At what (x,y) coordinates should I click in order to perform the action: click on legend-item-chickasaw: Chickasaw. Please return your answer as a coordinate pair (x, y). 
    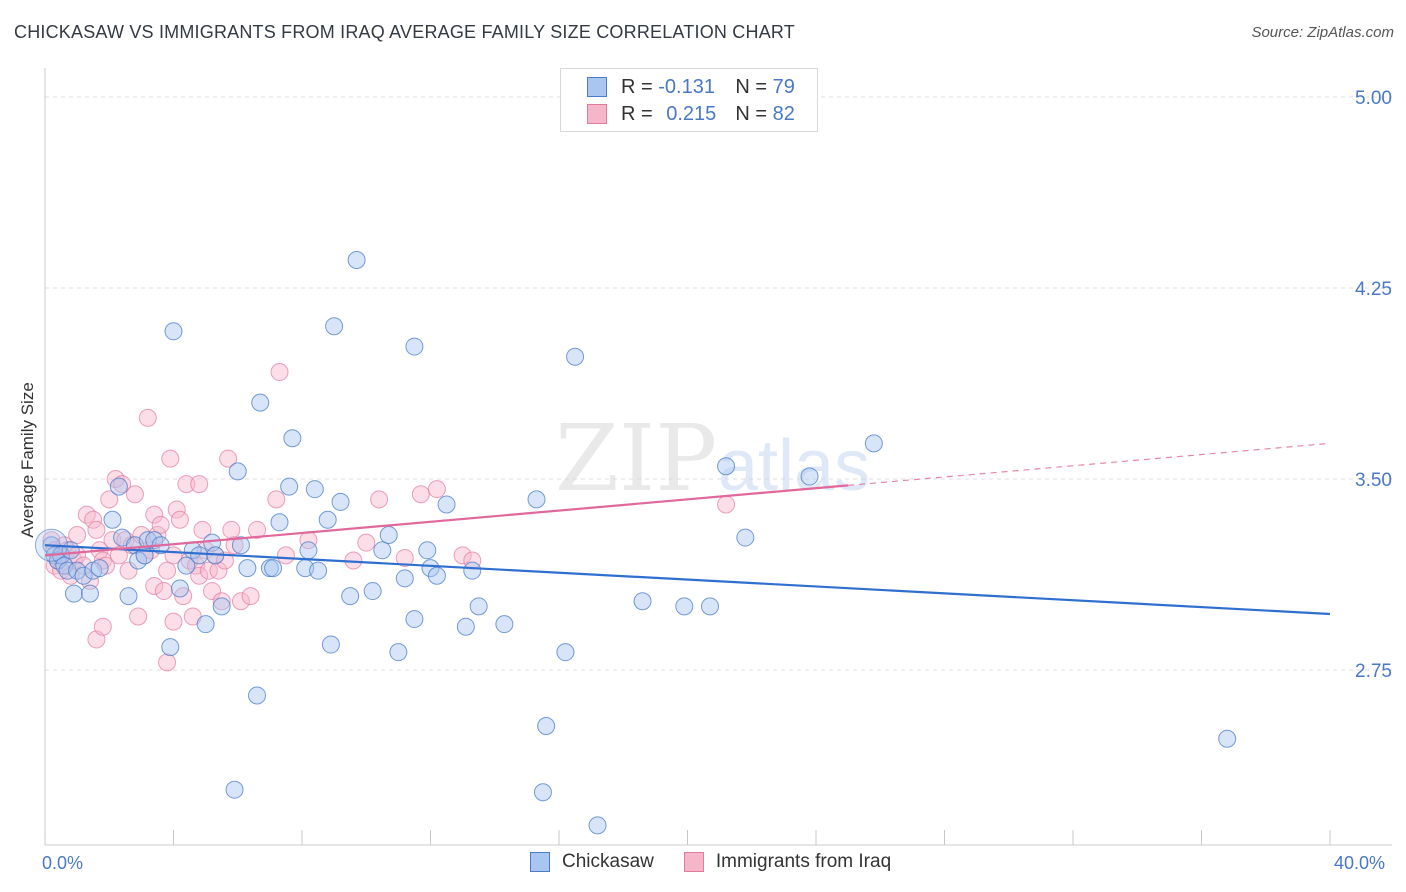
    Looking at the image, I should click on (592, 862).